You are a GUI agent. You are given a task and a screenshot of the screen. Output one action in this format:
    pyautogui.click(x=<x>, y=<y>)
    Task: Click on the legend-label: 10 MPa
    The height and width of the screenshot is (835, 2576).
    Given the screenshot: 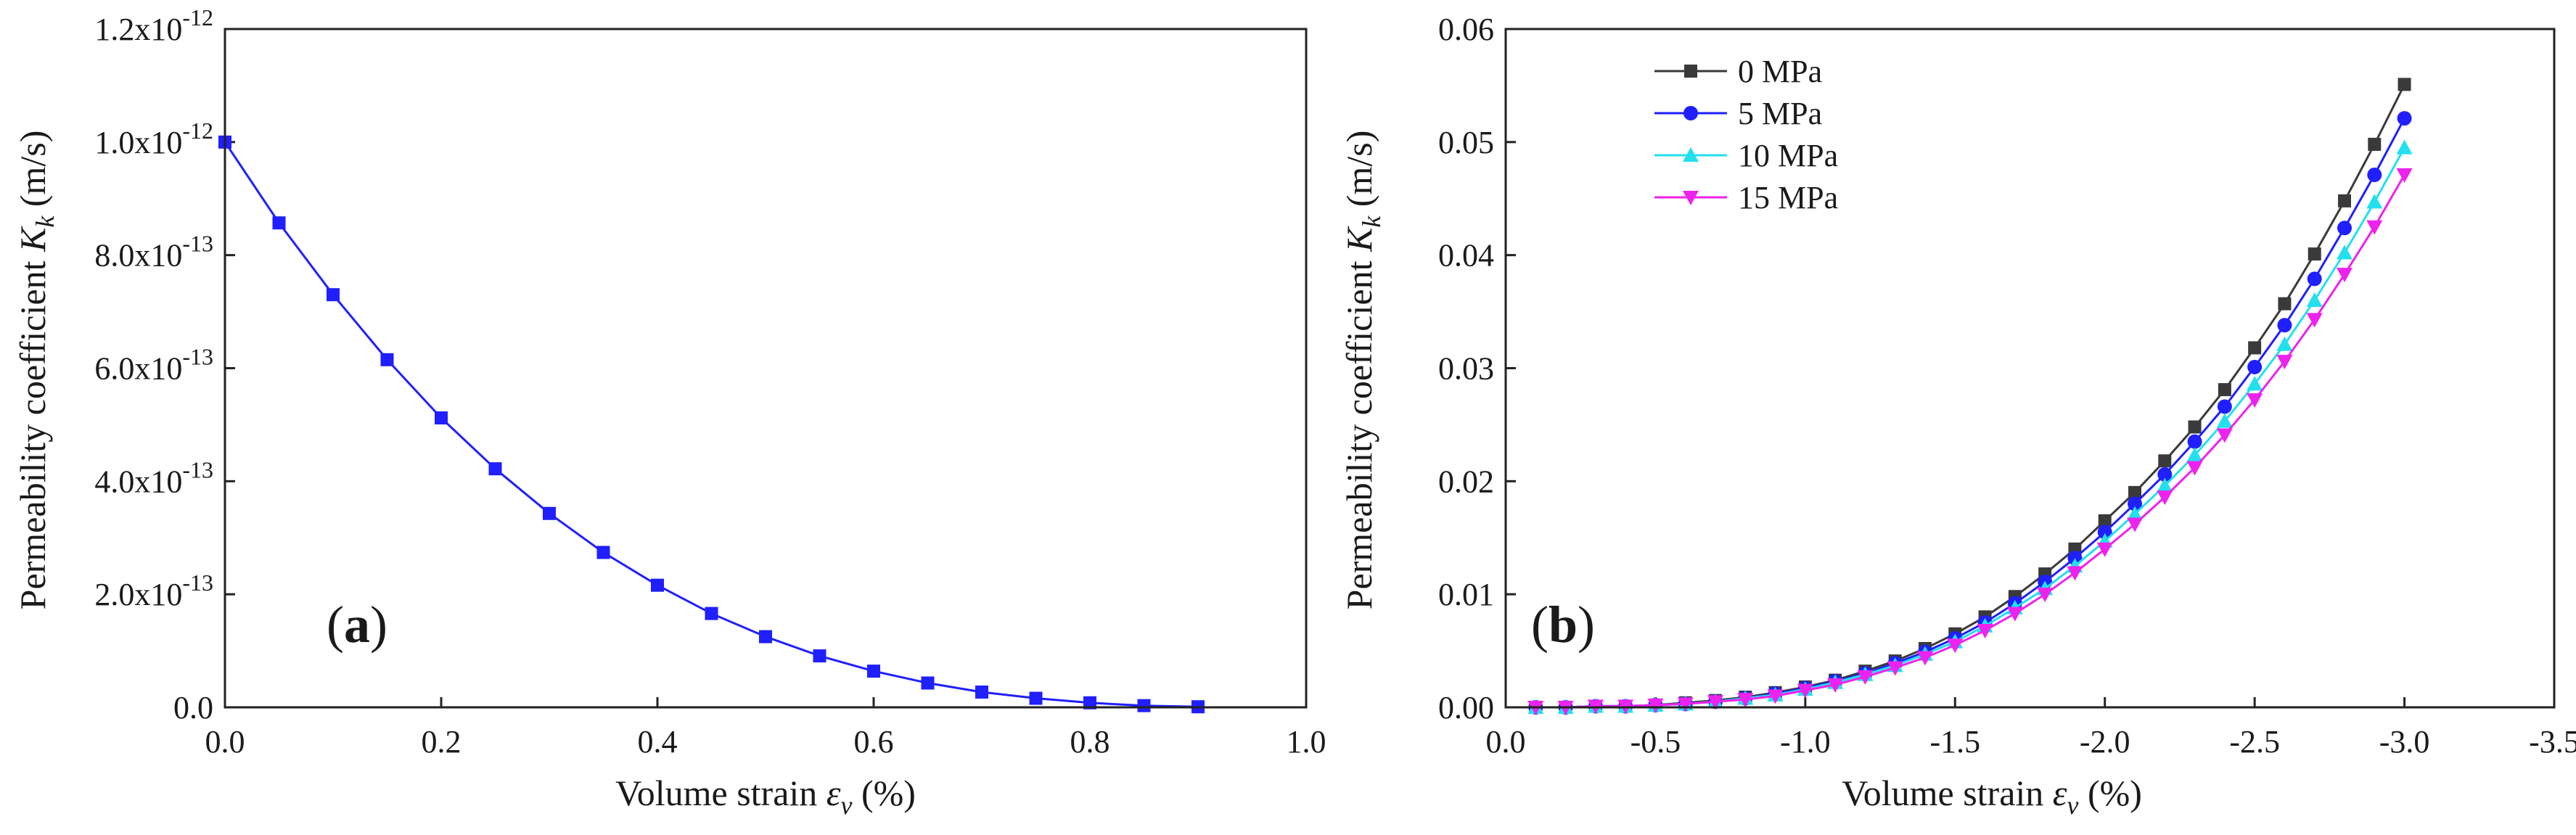 What is the action you would take?
    pyautogui.click(x=1788, y=156)
    